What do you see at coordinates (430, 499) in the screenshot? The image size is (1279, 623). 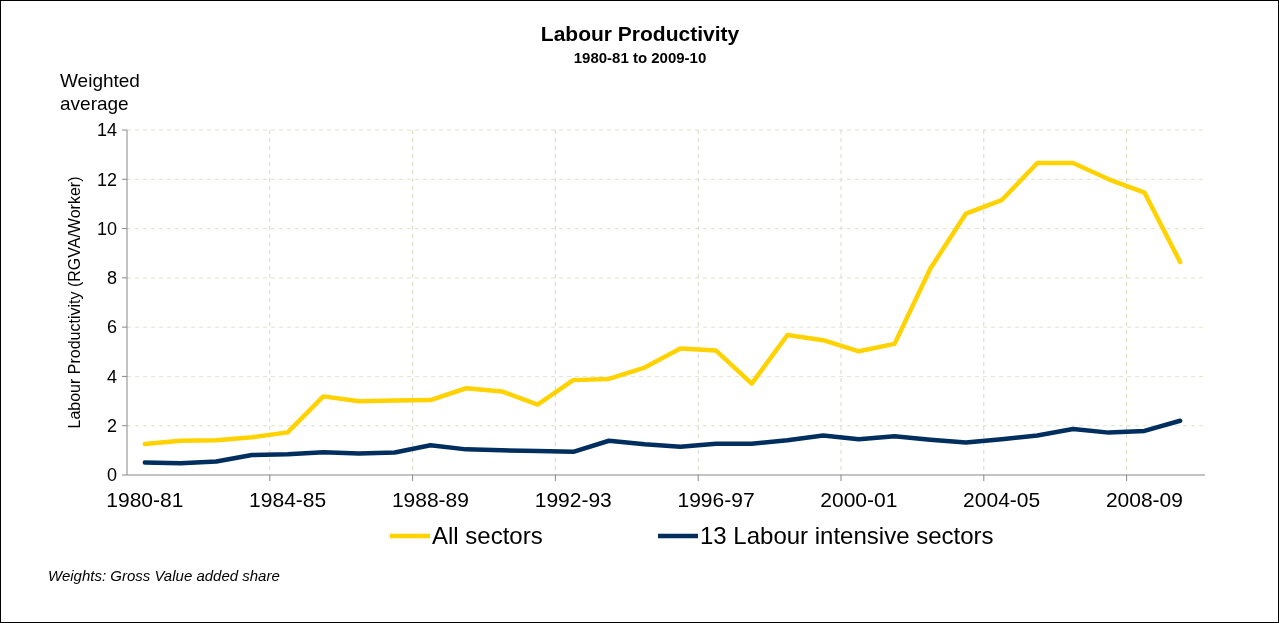 I see `x-tick-label: 1988-89` at bounding box center [430, 499].